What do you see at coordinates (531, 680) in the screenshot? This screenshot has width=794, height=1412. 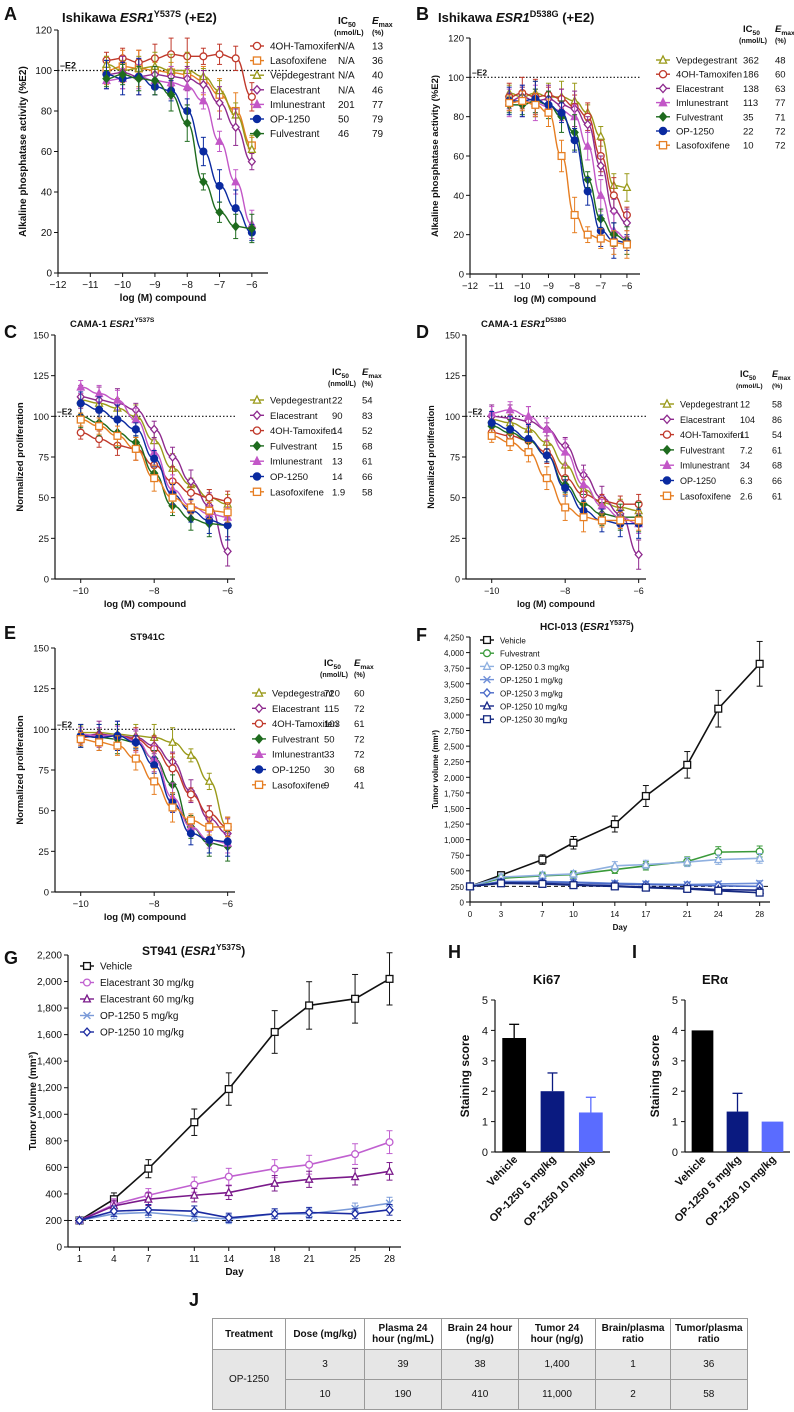 I see `legend-label: OP-1250 1 mg/kg` at bounding box center [531, 680].